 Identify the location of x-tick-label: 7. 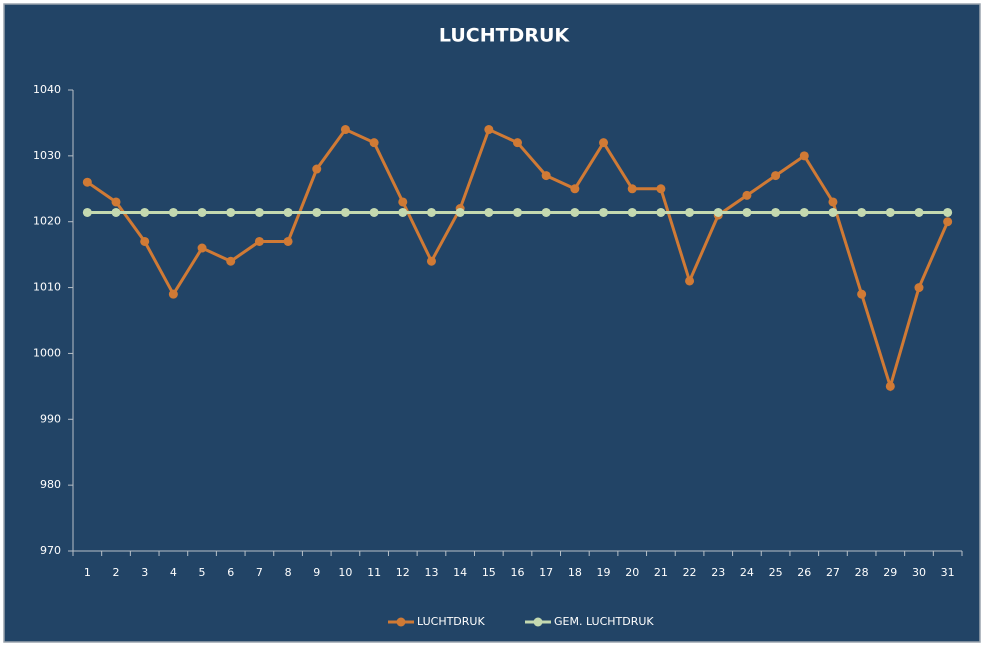
(259, 572).